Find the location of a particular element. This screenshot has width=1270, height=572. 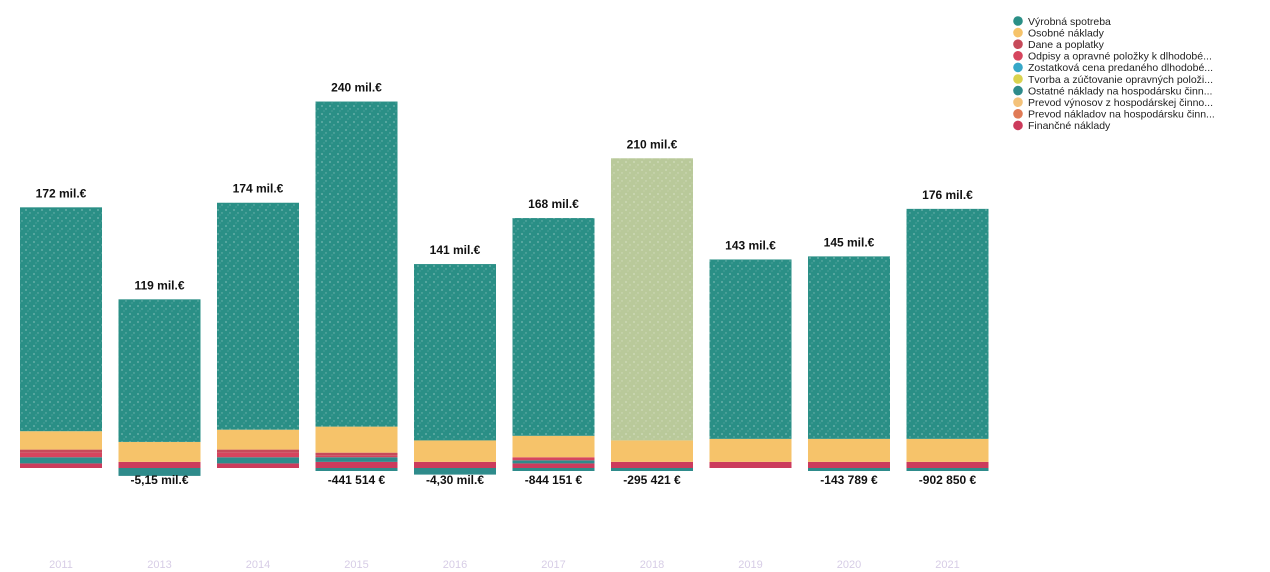

bar-texture-2015 is located at coordinates (356, 264).